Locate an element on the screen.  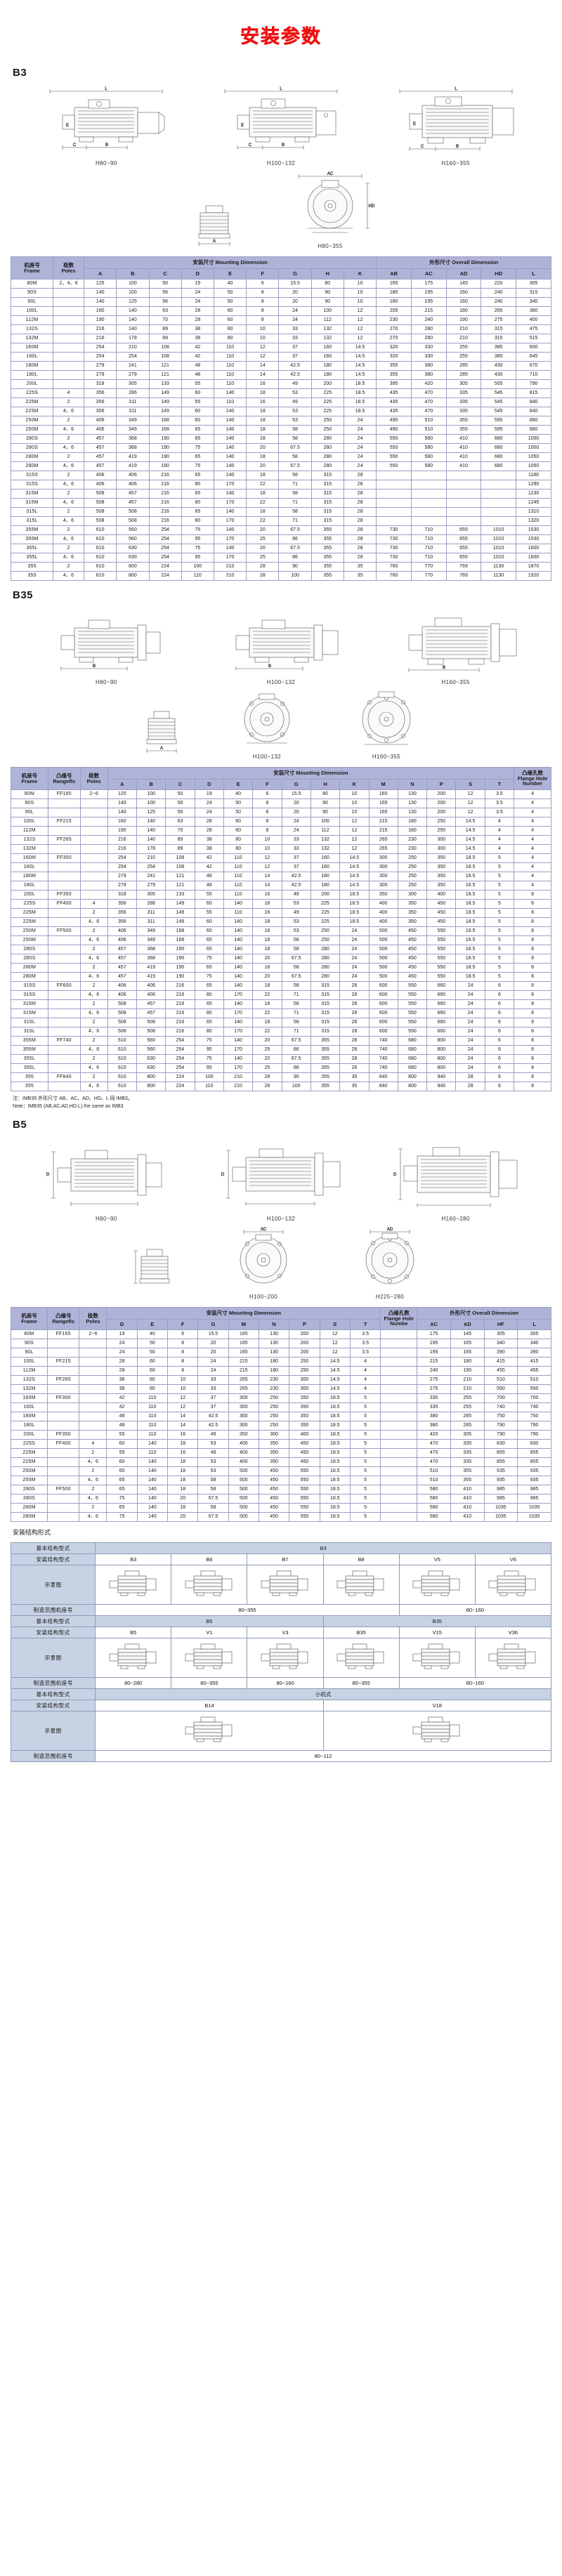
cell-e: 140 is located at coordinates (230, 439).